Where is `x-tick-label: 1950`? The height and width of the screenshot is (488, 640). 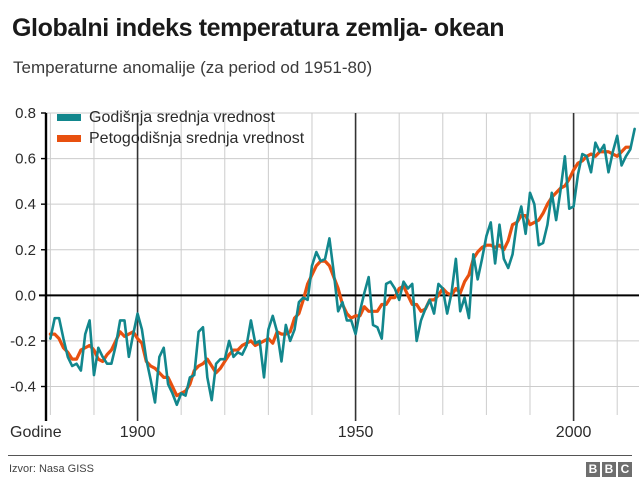
x-tick-label: 1950 is located at coordinates (356, 432).